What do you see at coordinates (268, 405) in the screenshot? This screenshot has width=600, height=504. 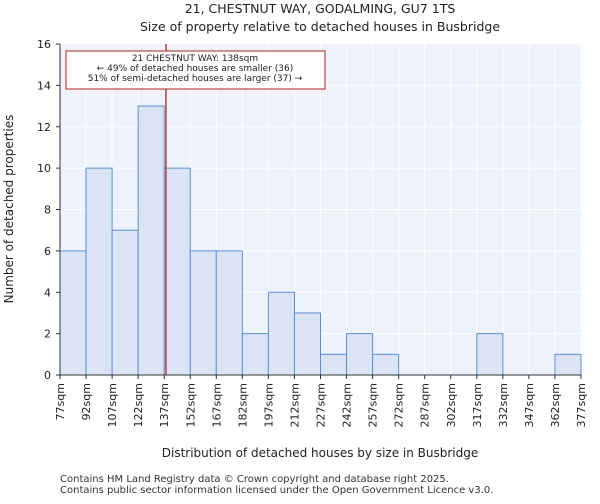 I see `x-tick-label: 197sqm` at bounding box center [268, 405].